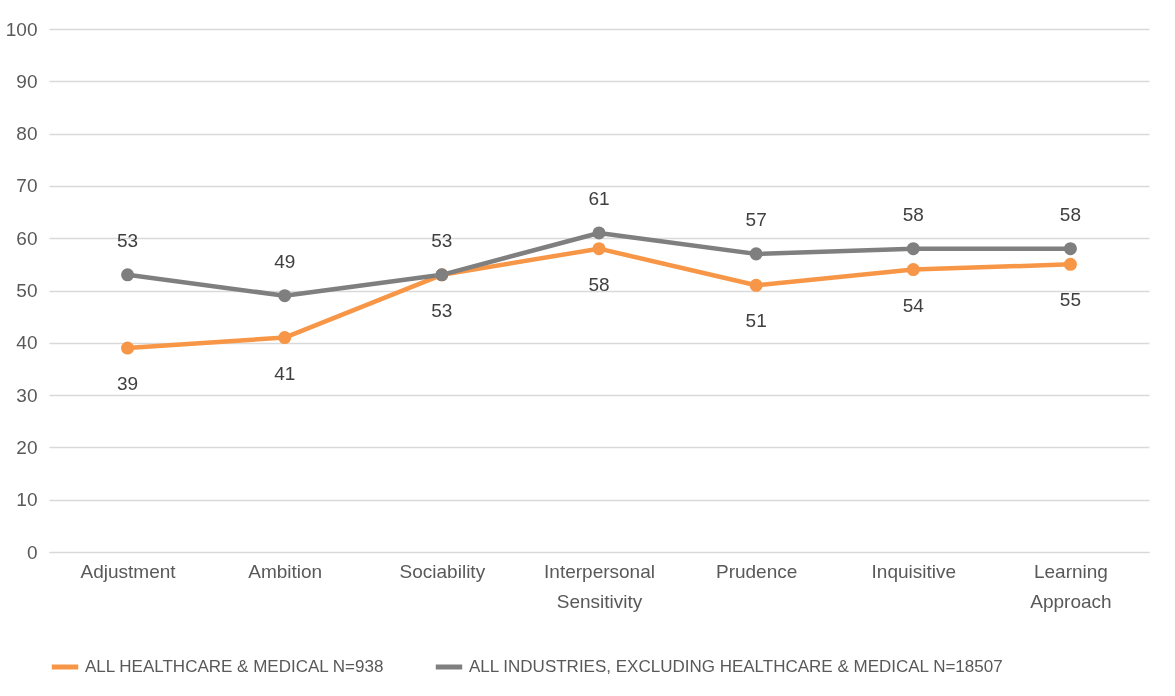 The width and height of the screenshot is (1175, 696). Describe the element at coordinates (756, 219) in the screenshot. I see `data-label: 57` at that location.